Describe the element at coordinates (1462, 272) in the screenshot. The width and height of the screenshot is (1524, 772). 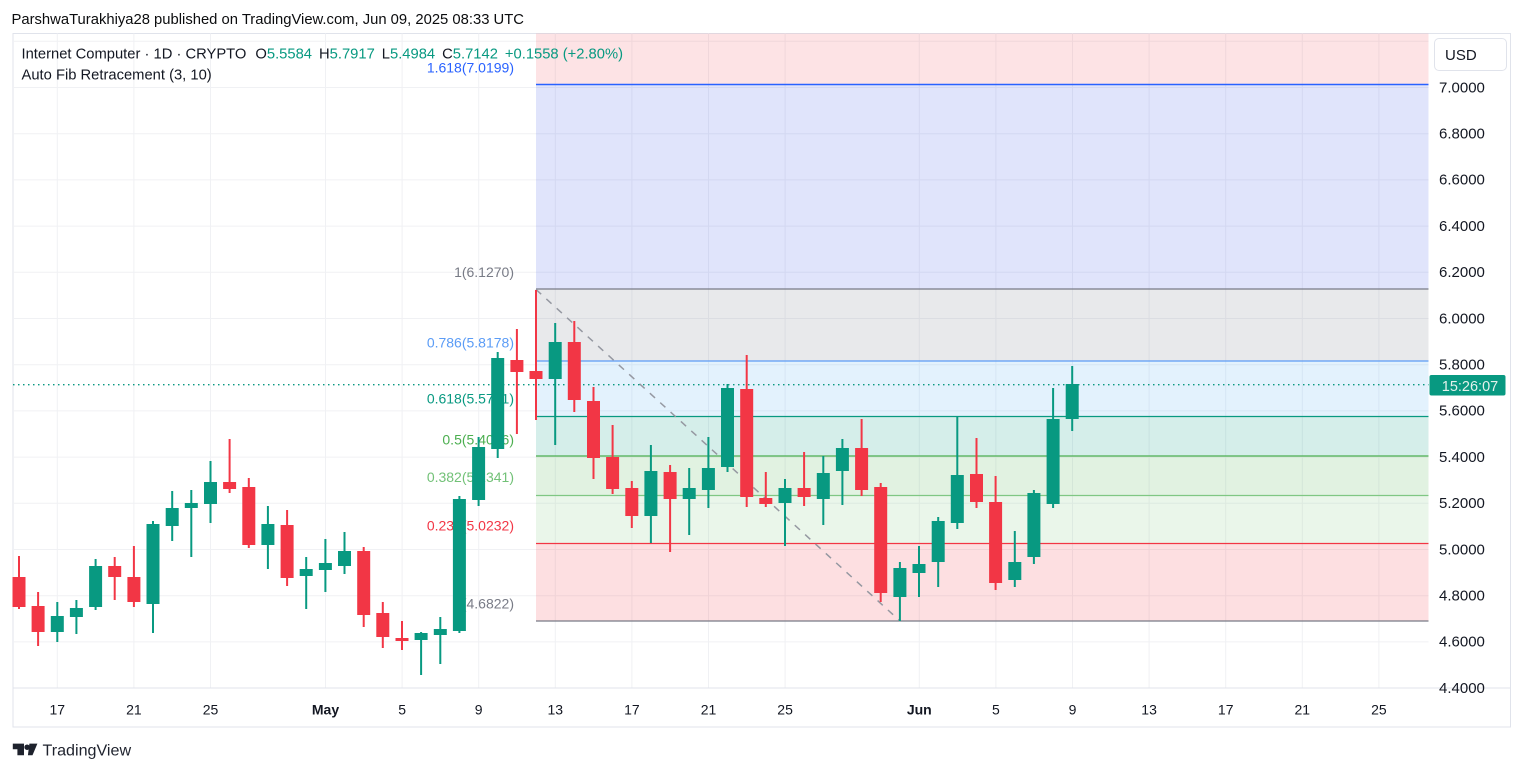
I see `svg-text: 6.2000` at that location.